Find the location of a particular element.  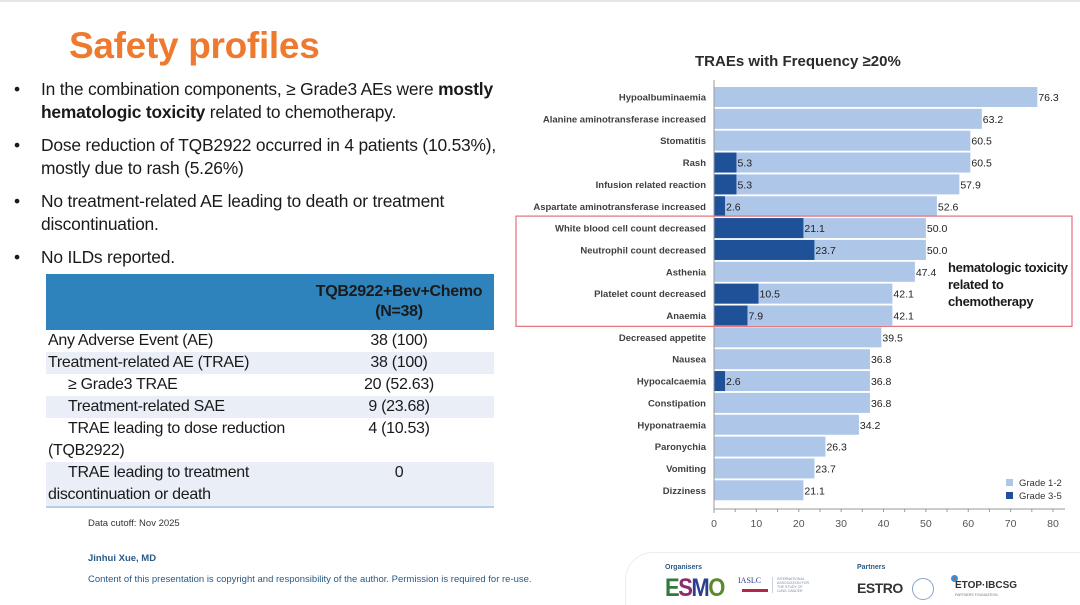

category-label: White blood cell count decreased is located at coordinates (630, 229).